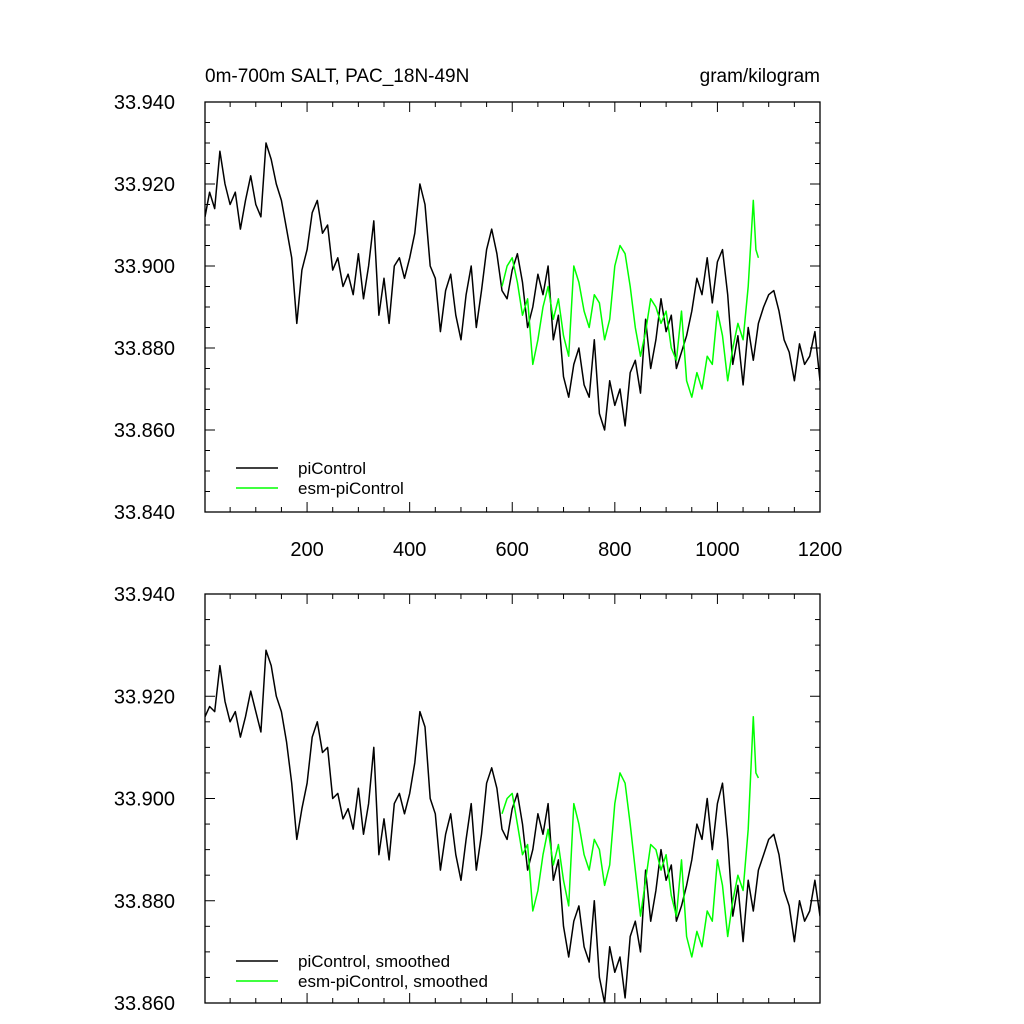 The width and height of the screenshot is (1024, 1024). I want to click on x-tick-label: 600, so click(512, 550).